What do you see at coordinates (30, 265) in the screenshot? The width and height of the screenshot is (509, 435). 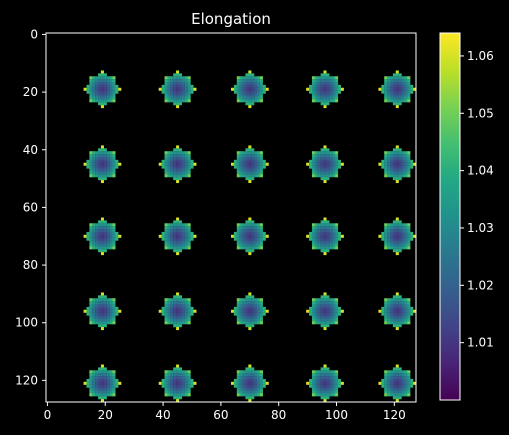 I see `y-tick-label: 80` at bounding box center [30, 265].